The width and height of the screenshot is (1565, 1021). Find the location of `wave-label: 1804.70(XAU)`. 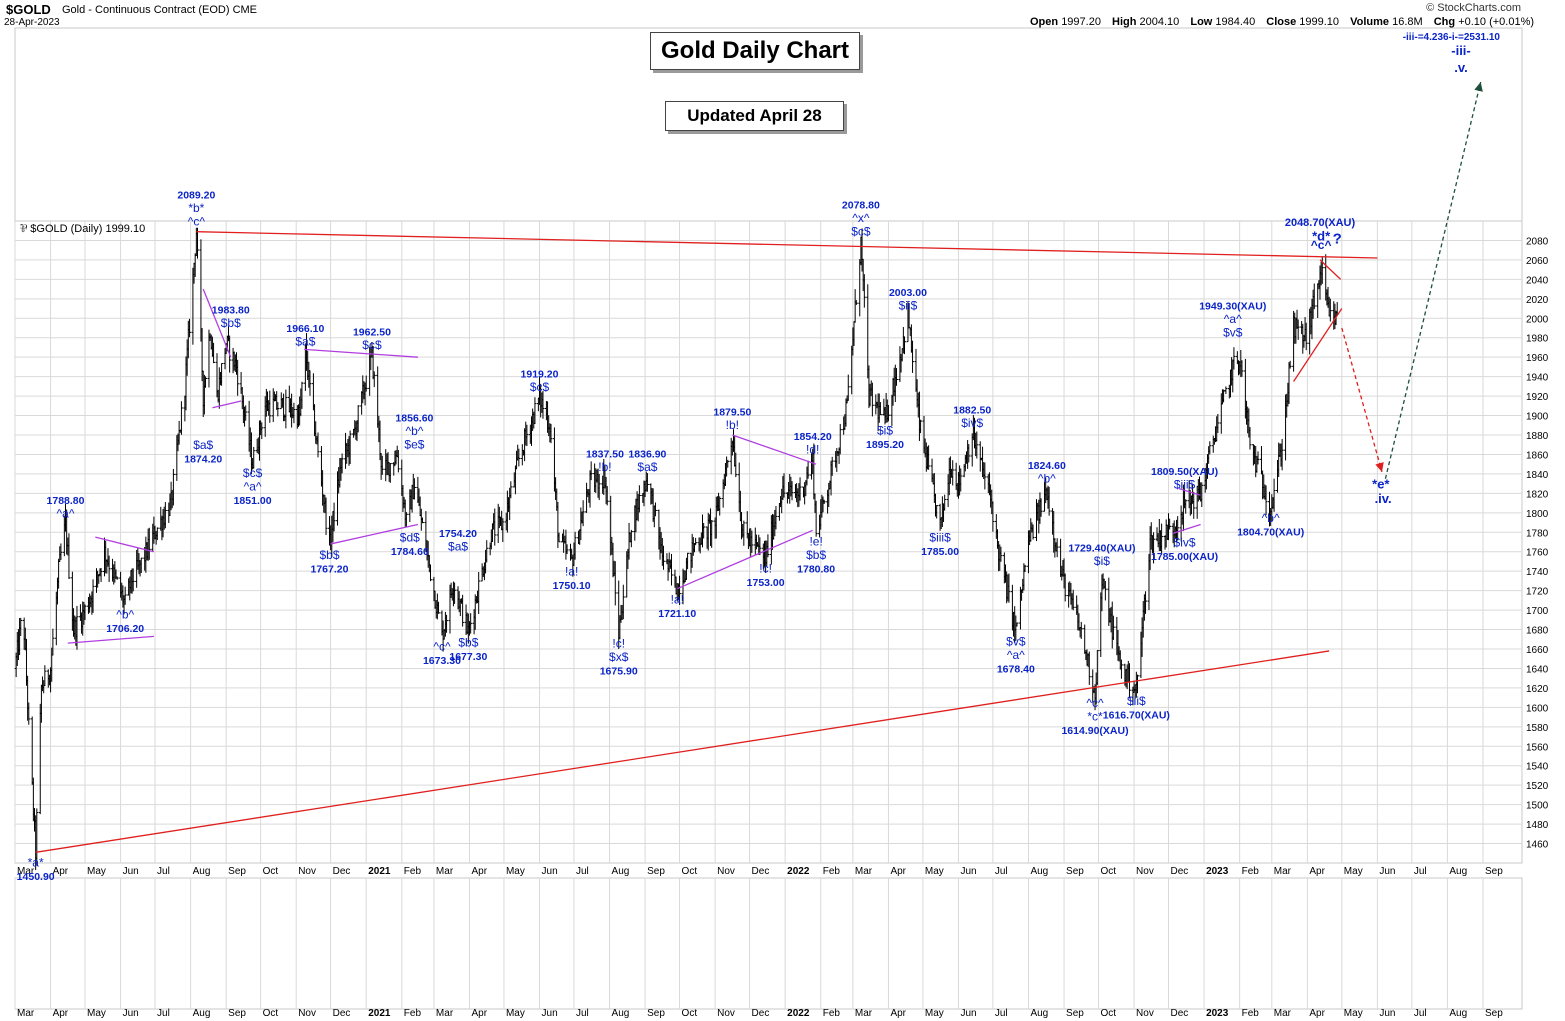

wave-label: 1804.70(XAU) is located at coordinates (1270, 532).